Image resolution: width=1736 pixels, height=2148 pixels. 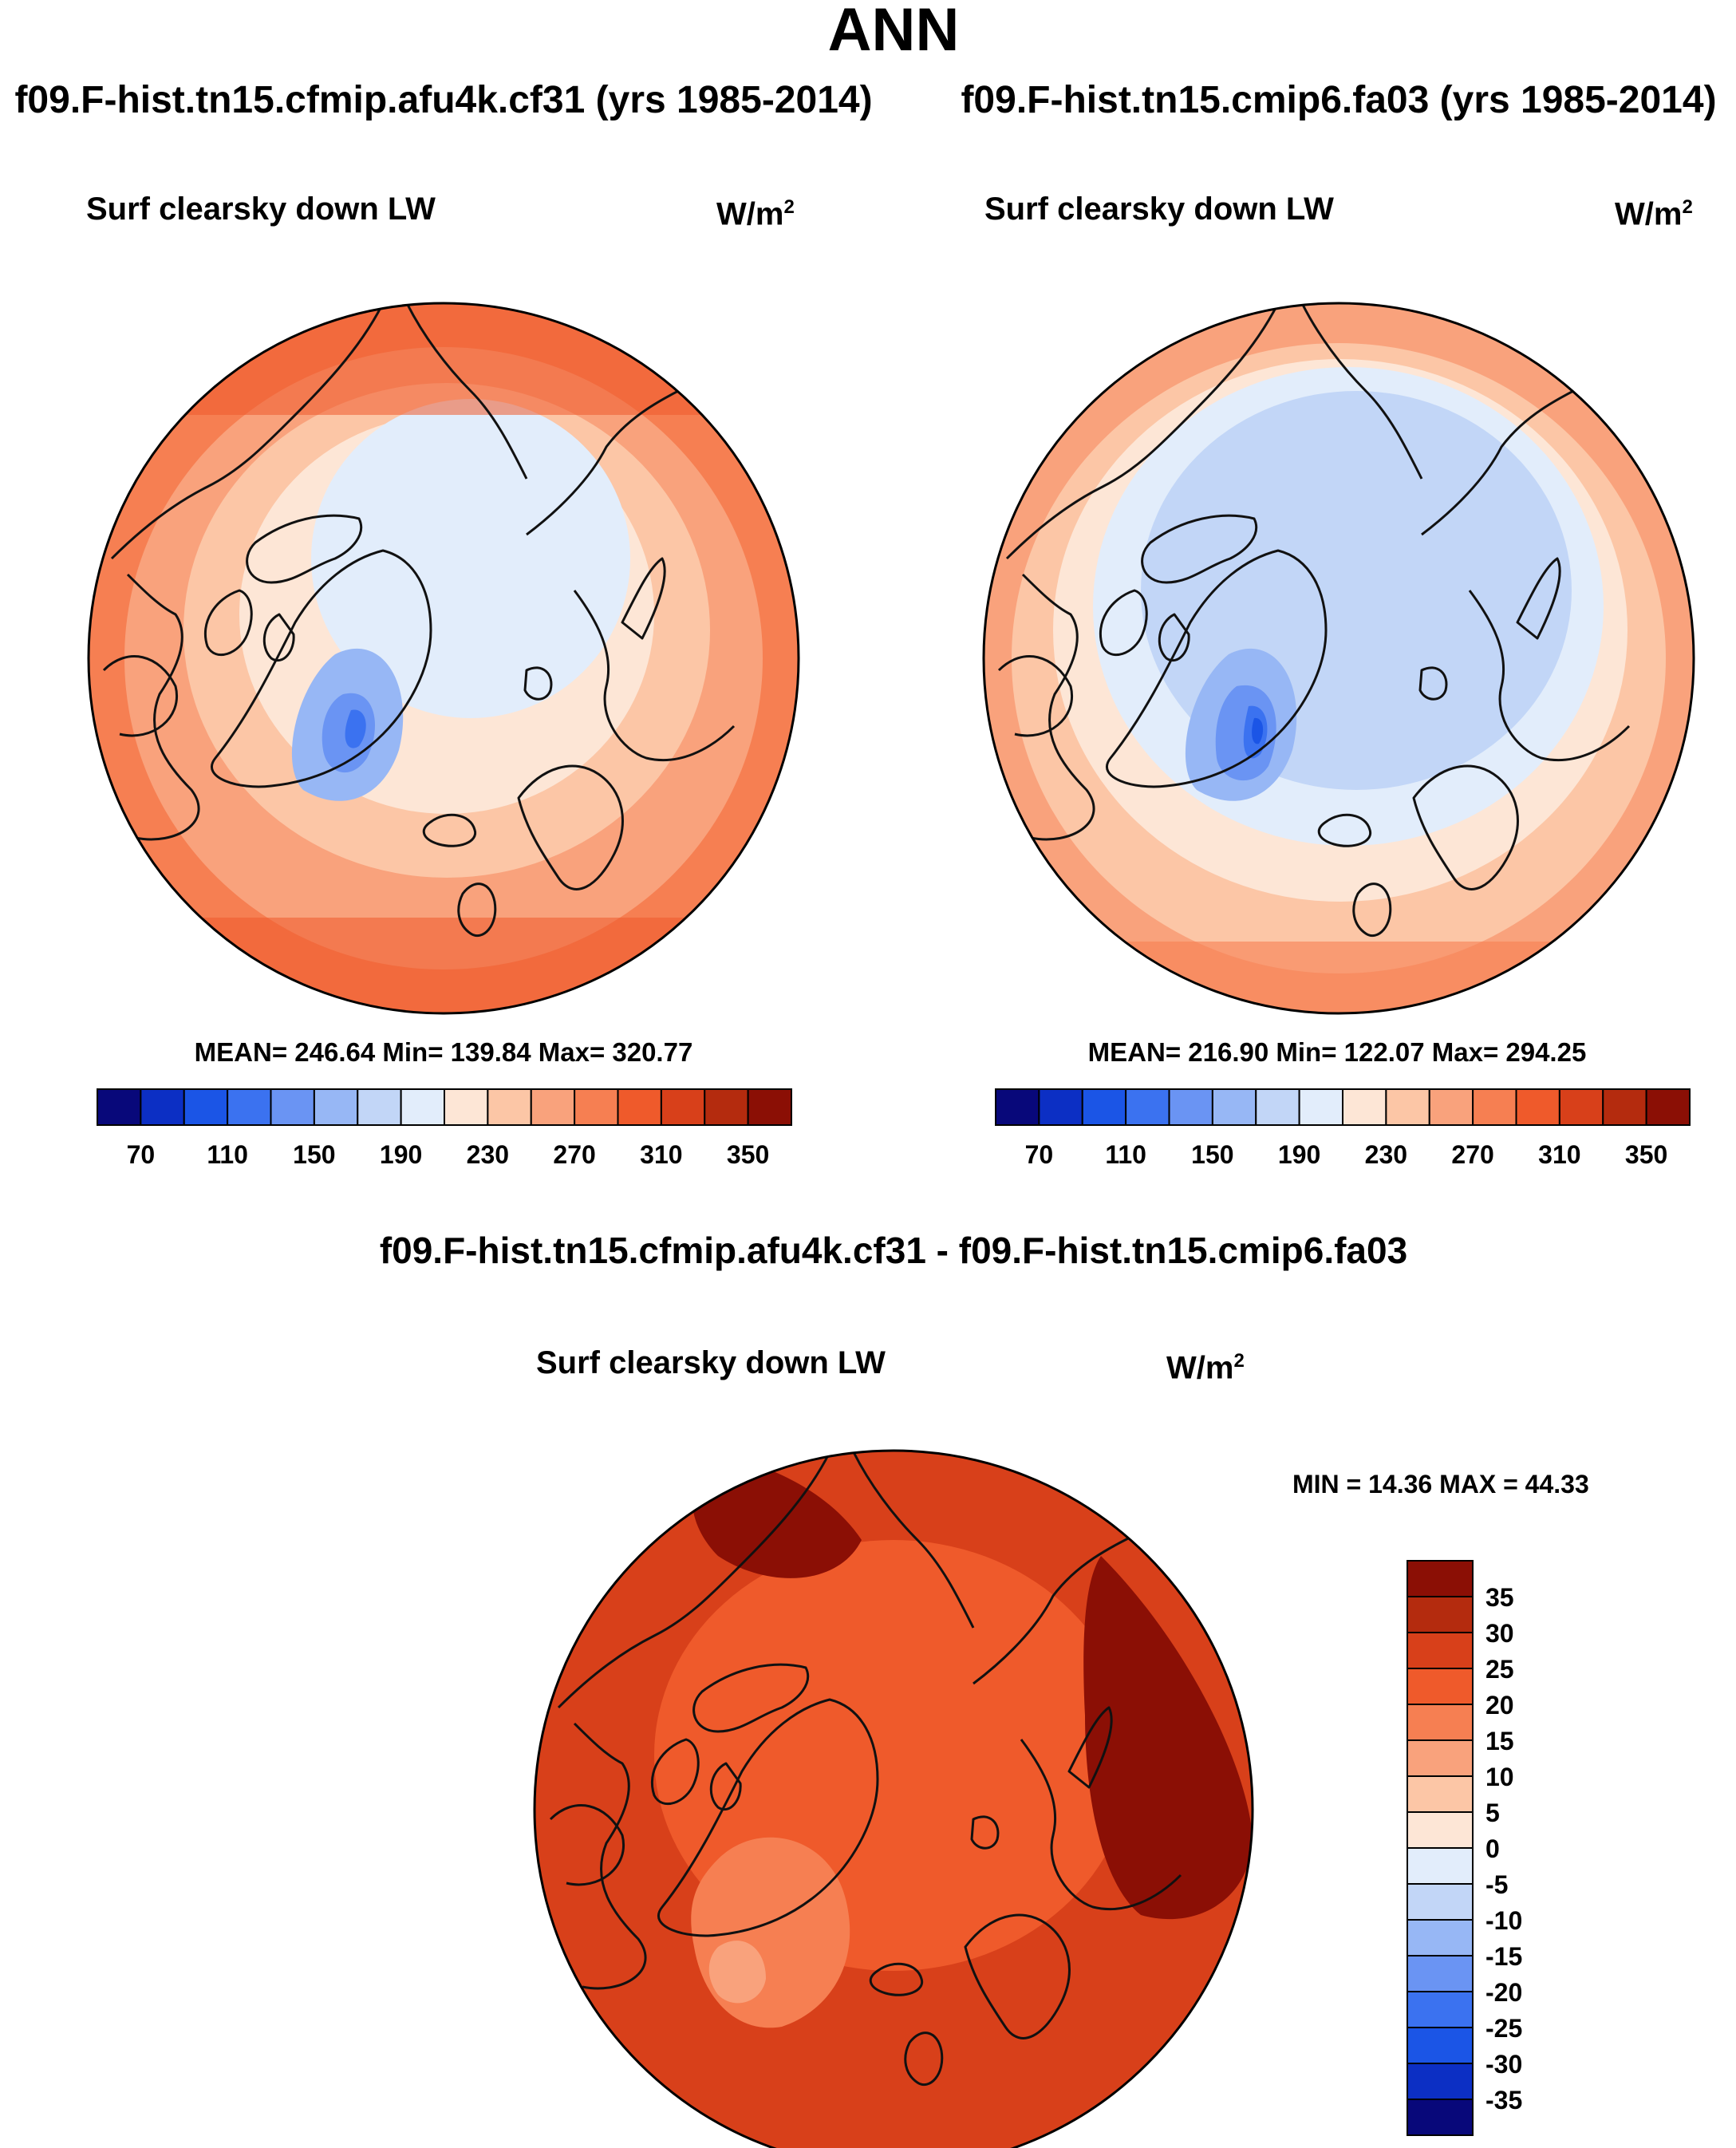 I want to click on left-colorbar-tick-label: 190, so click(x=401, y=1154).